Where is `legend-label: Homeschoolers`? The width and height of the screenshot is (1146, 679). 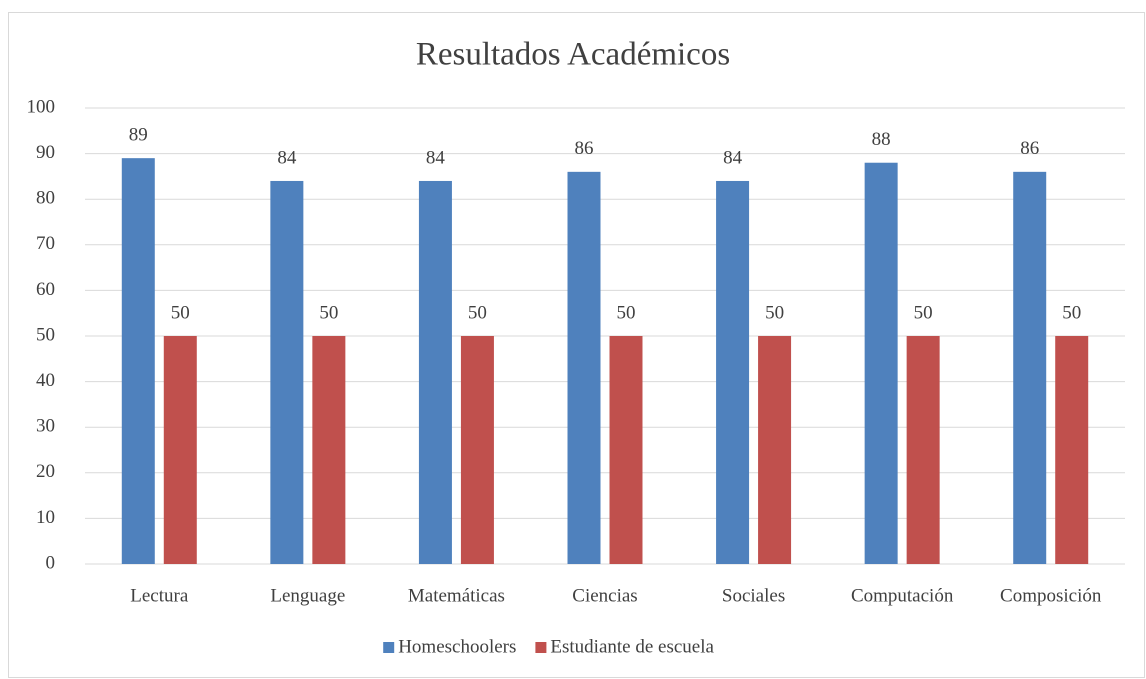 legend-label: Homeschoolers is located at coordinates (457, 646).